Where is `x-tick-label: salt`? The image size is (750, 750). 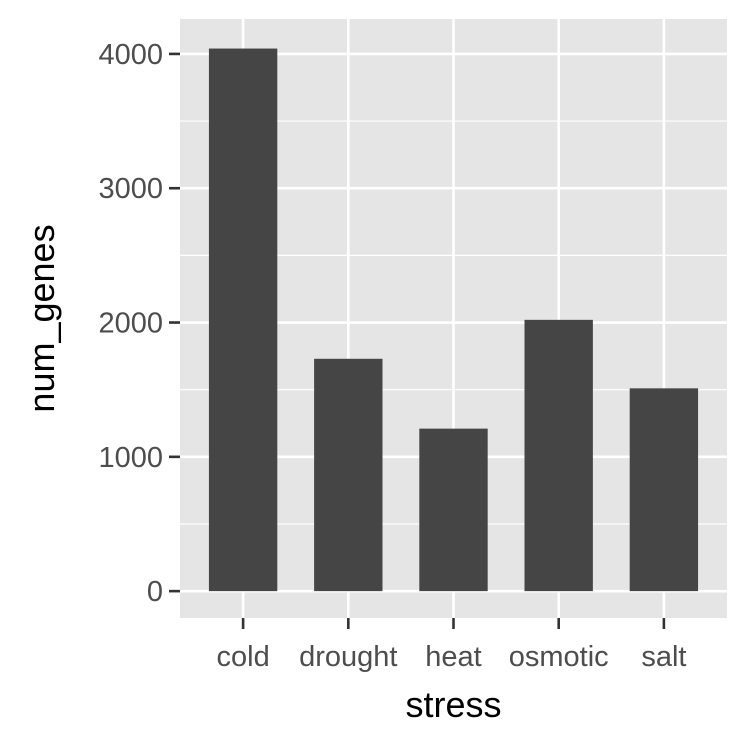 x-tick-label: salt is located at coordinates (663, 657).